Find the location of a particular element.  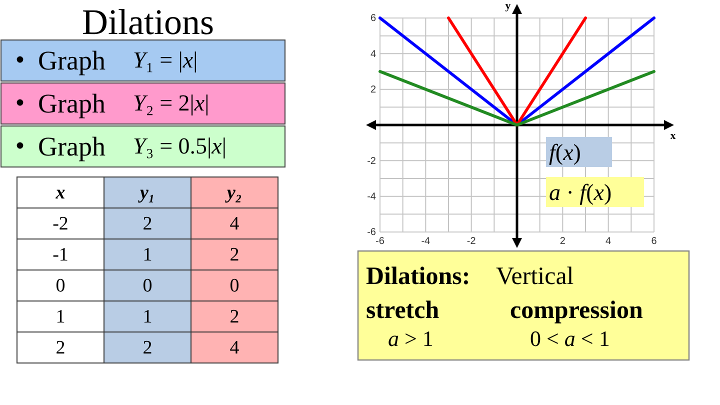

y-axis-title: x is located at coordinates (60, 193).